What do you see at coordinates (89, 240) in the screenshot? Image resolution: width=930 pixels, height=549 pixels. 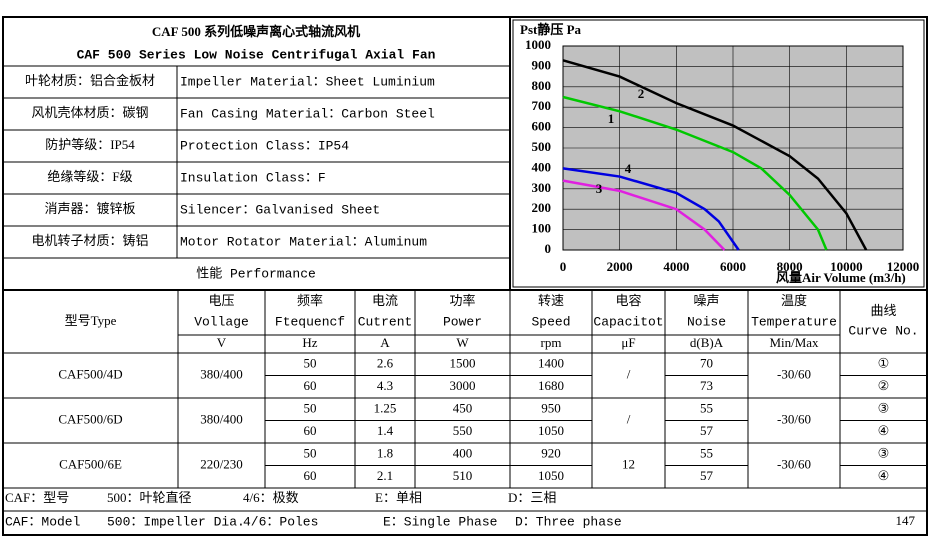 I see `spec-cn: 电机转子材质：铸铝` at bounding box center [89, 240].